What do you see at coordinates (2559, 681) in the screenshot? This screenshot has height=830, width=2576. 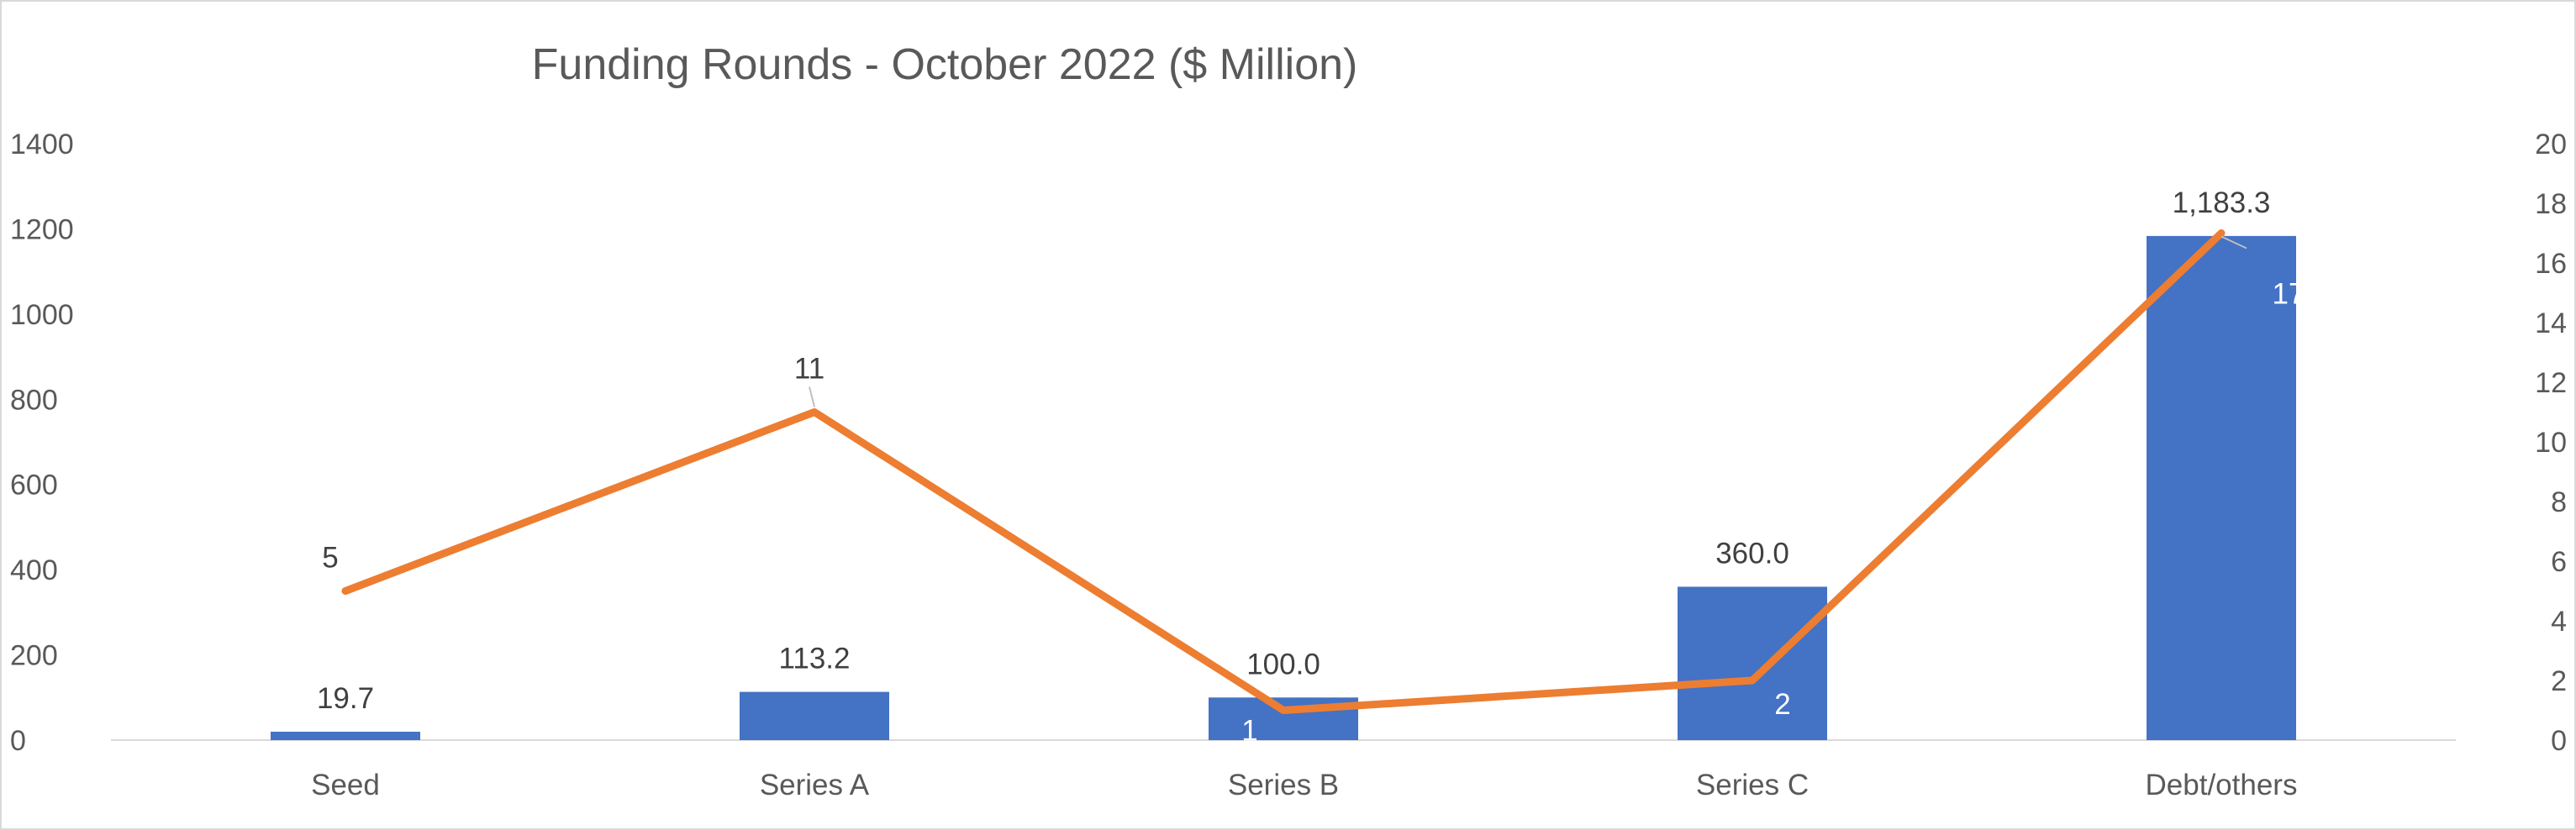 I see `secondary-y-tick-label: 2` at bounding box center [2559, 681].